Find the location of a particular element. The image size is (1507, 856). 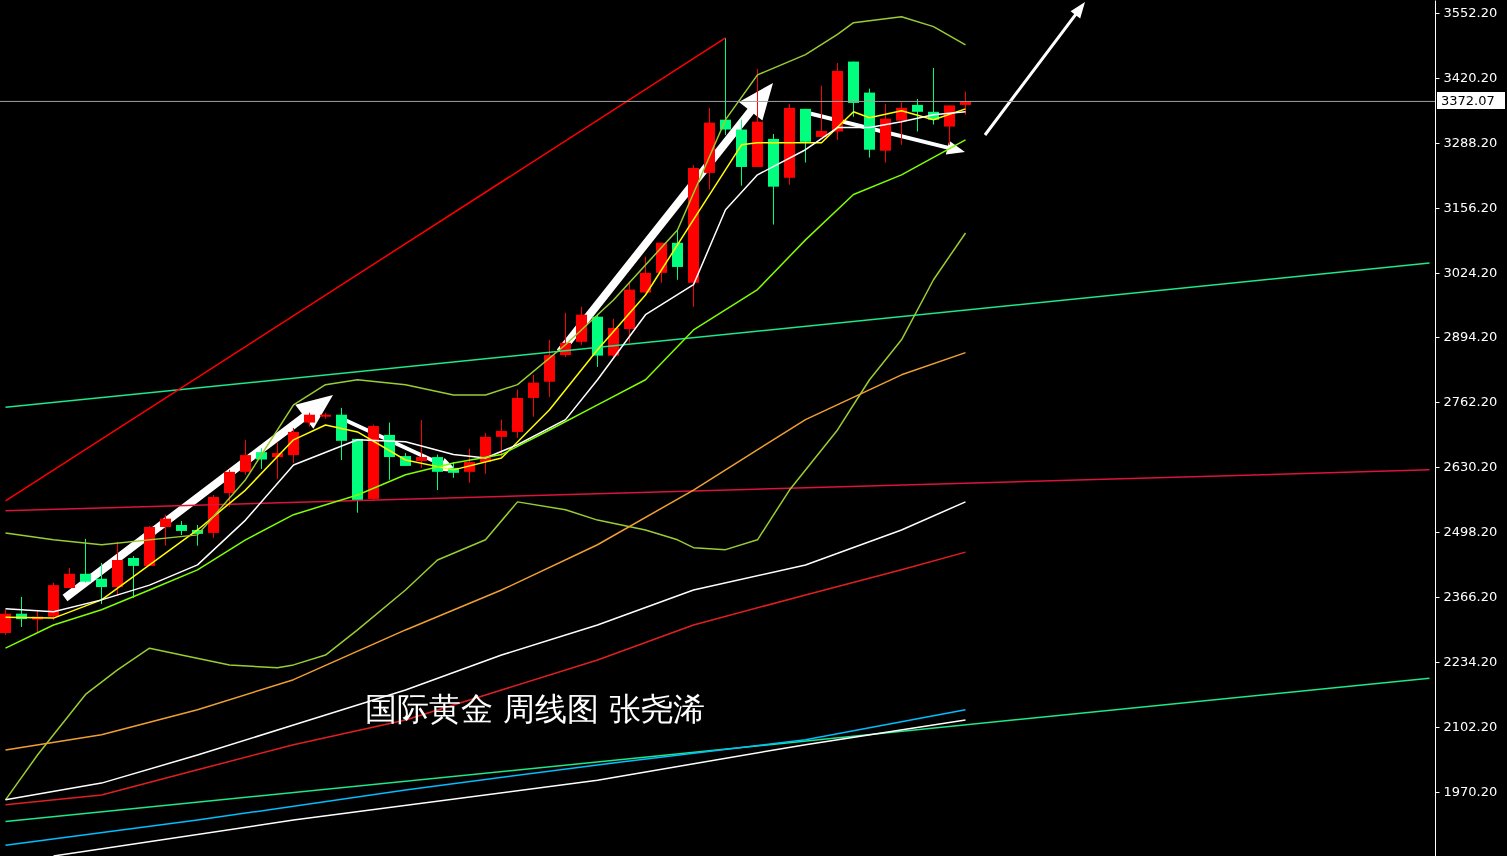

y-tick-label: 3156.20 is located at coordinates (1470, 208).